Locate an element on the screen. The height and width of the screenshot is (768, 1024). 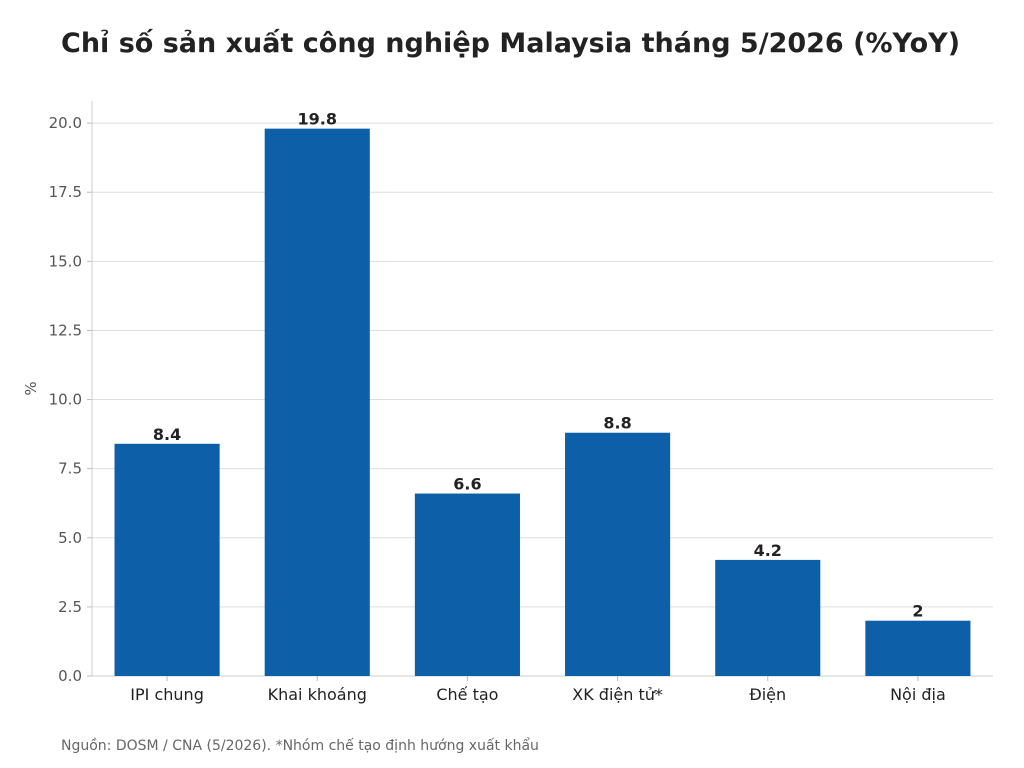
x-tick-label: IPI chung is located at coordinates (167, 694).